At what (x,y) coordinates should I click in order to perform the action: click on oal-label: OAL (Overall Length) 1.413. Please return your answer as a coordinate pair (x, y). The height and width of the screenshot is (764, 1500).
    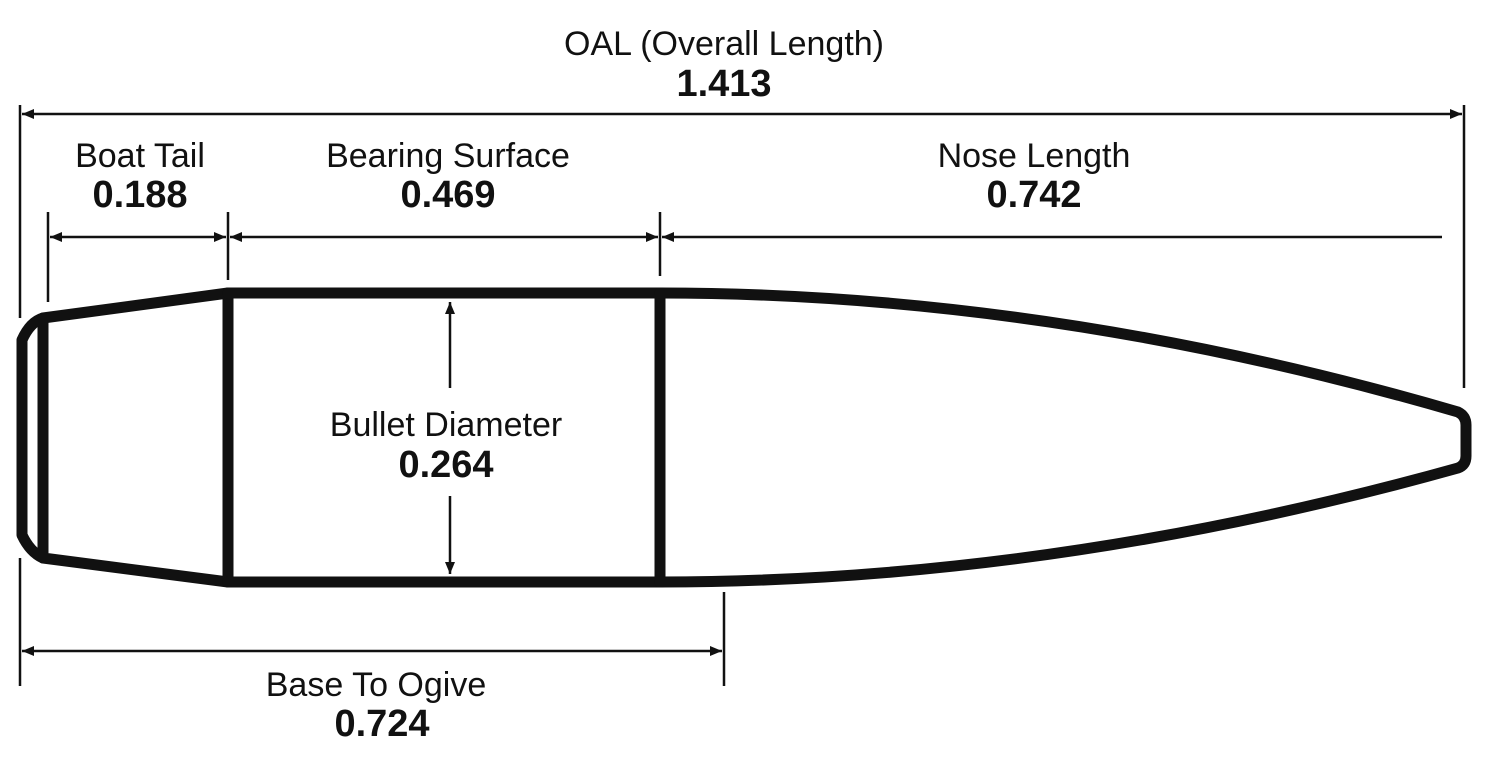
    Looking at the image, I should click on (724, 65).